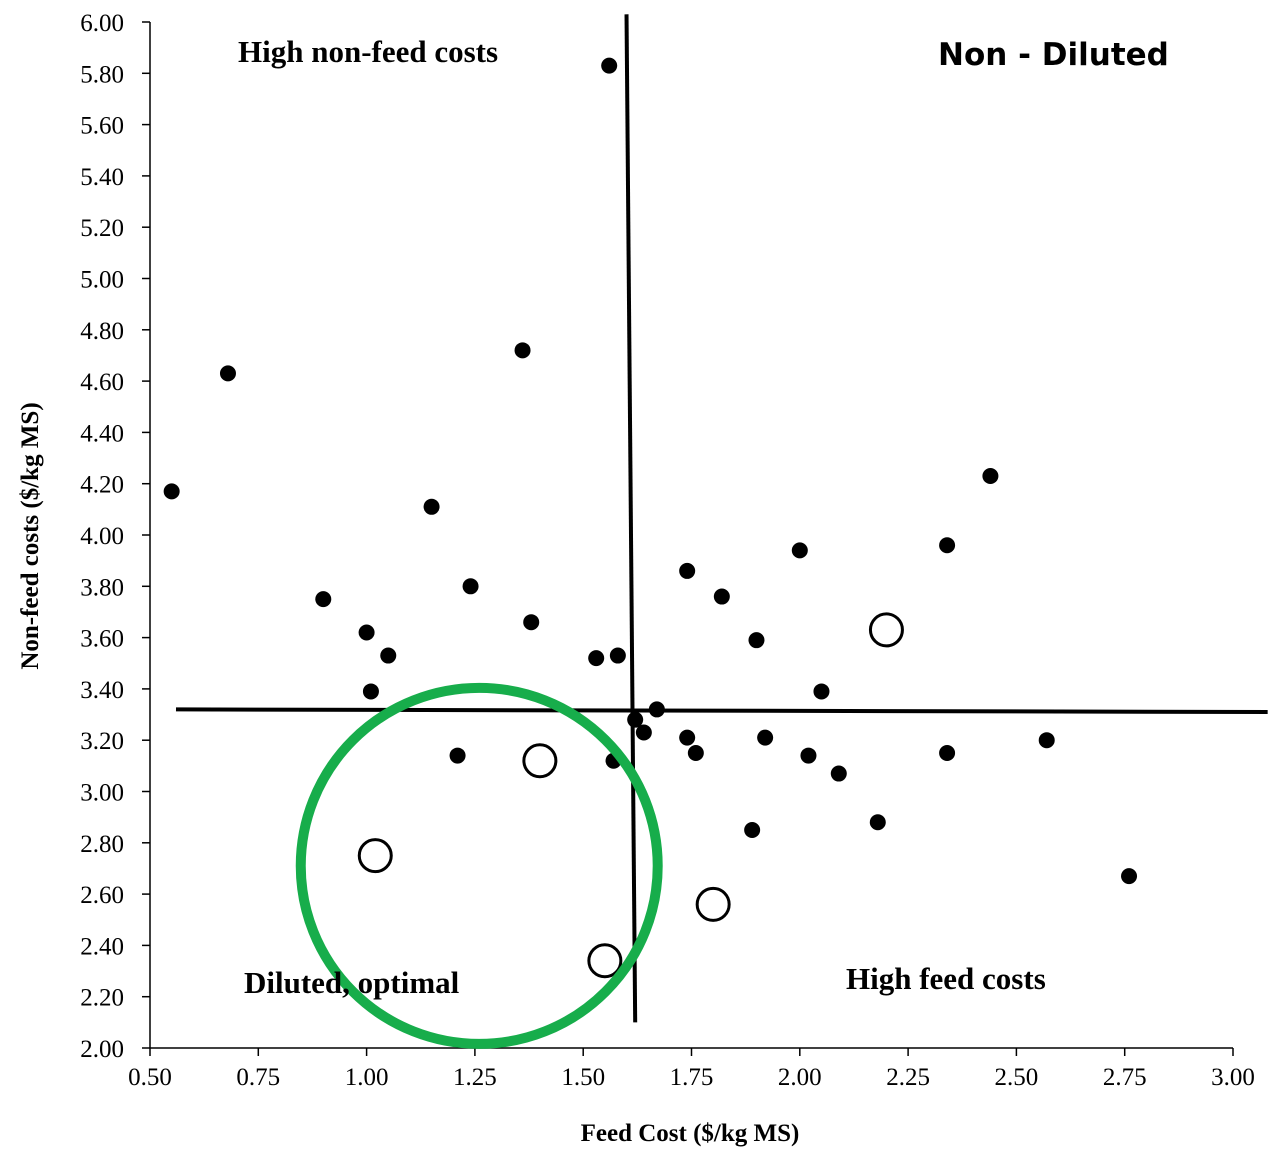  I want to click on x-tick-label: 2.50, so click(1017, 1077).